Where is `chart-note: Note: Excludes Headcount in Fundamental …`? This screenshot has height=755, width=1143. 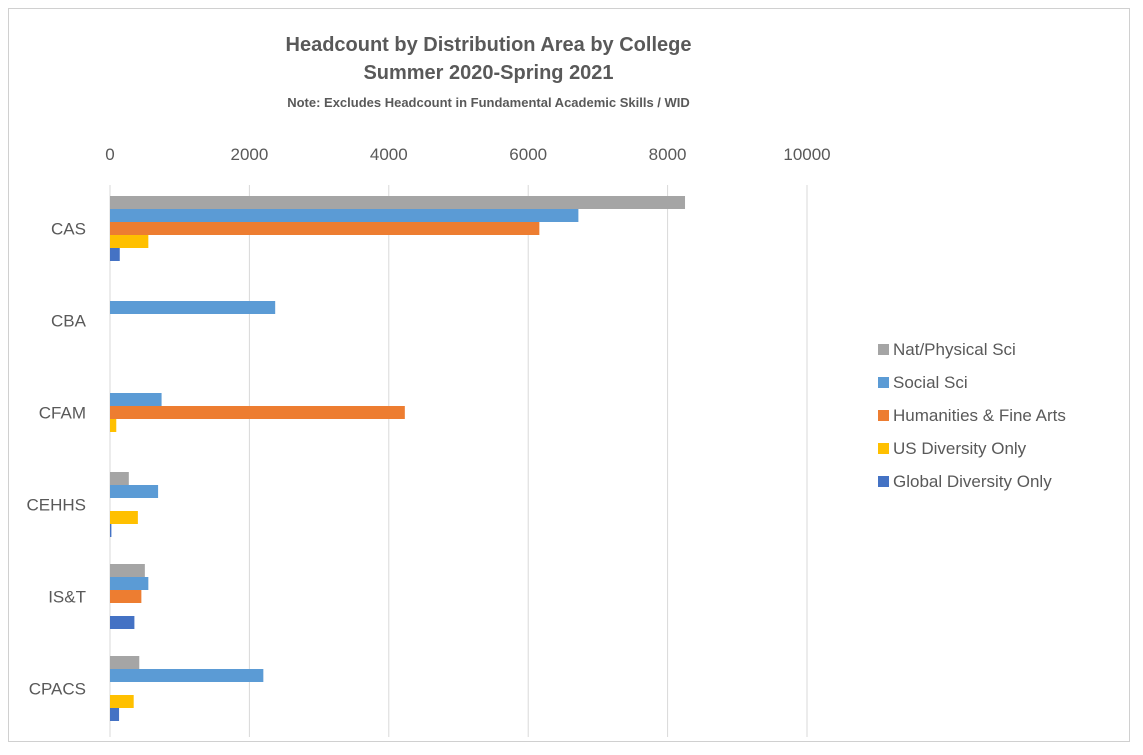
chart-note: Note: Excludes Headcount in Fundamental … is located at coordinates (488, 102).